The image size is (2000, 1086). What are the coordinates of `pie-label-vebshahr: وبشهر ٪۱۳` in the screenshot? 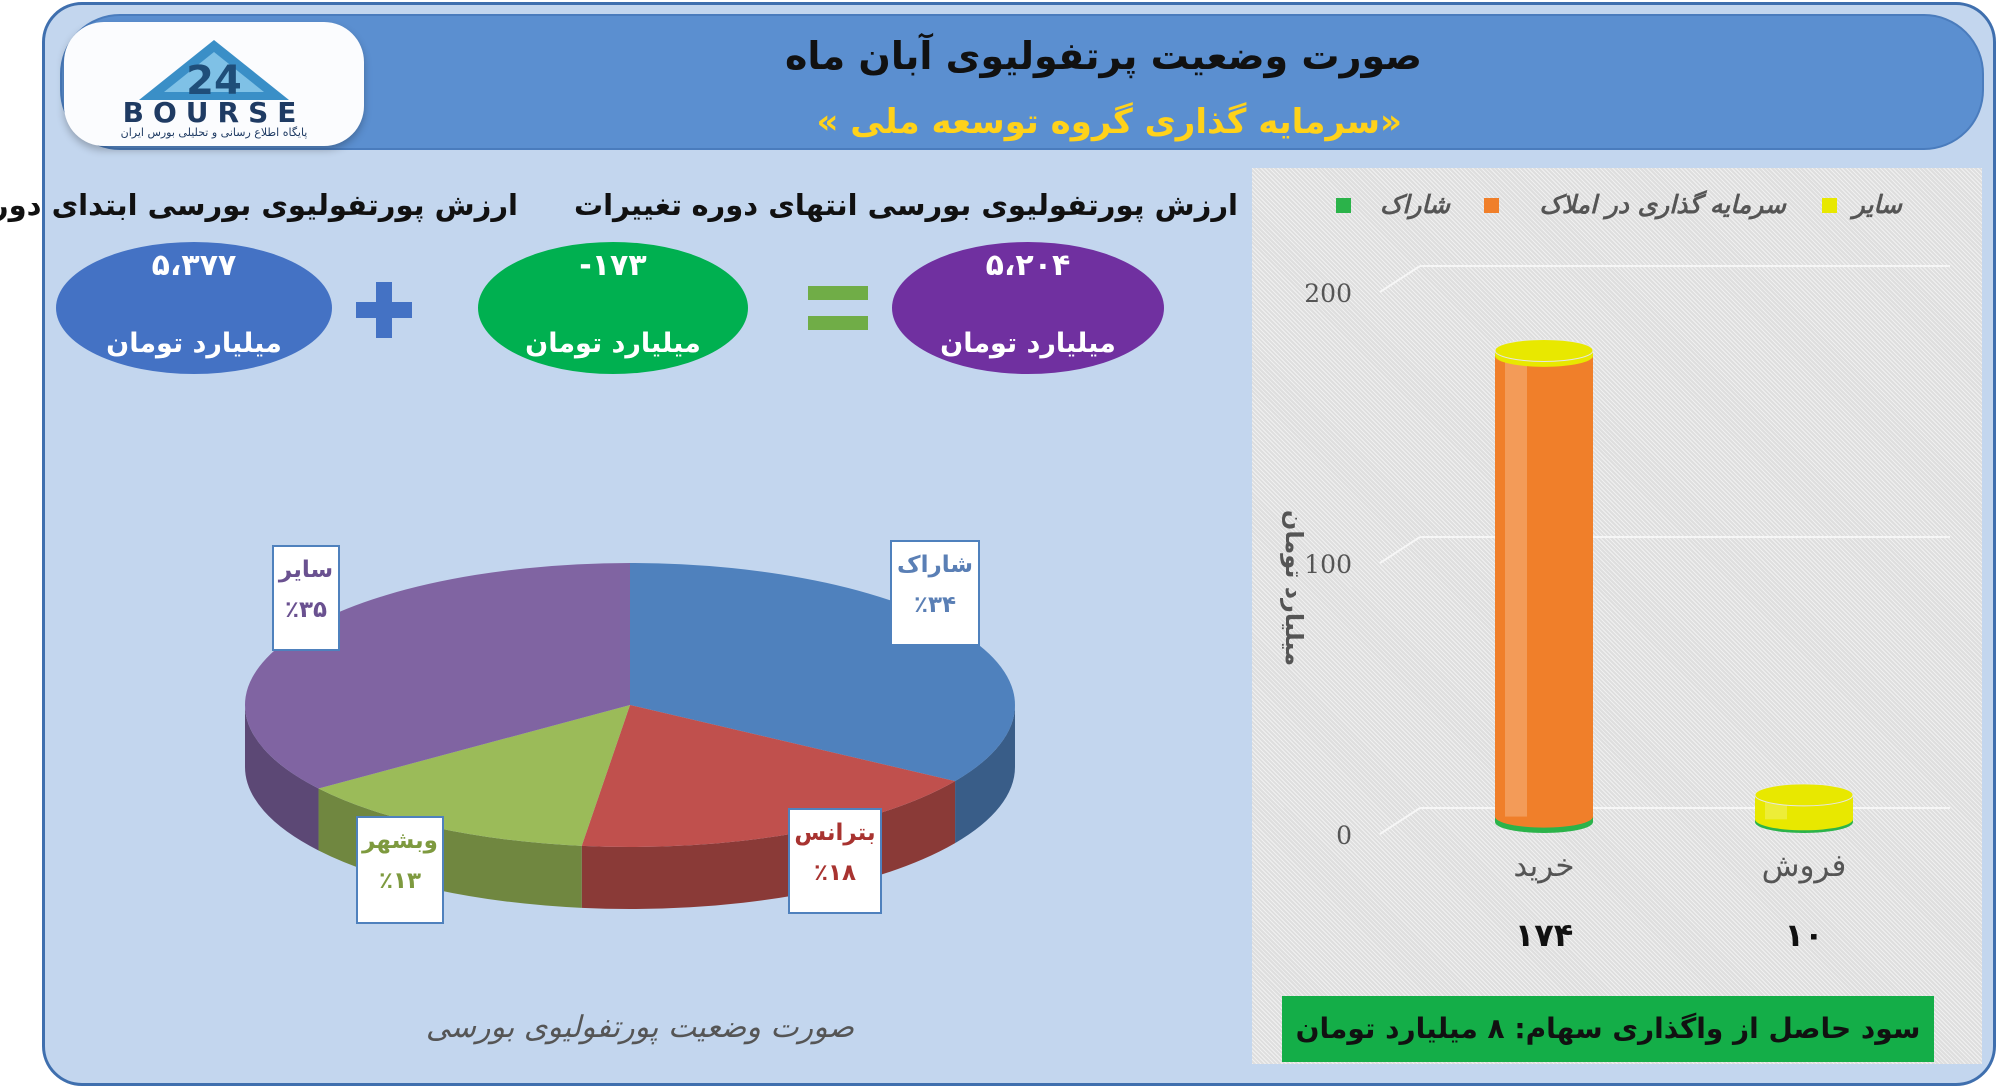 It's located at (400, 870).